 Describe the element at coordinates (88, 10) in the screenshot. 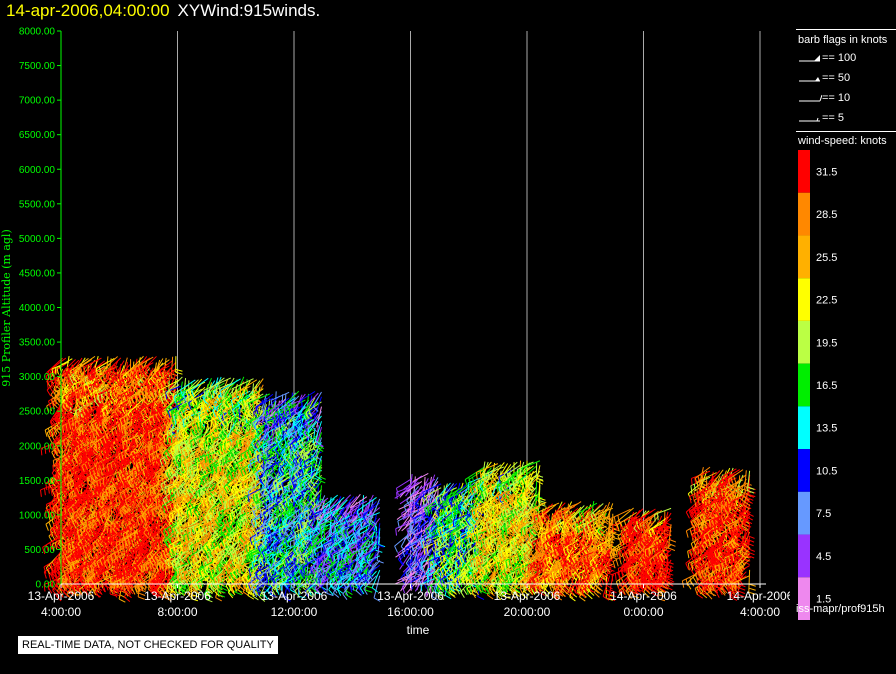

I see `title-date: 14-apr-2006,04:00:00` at that location.